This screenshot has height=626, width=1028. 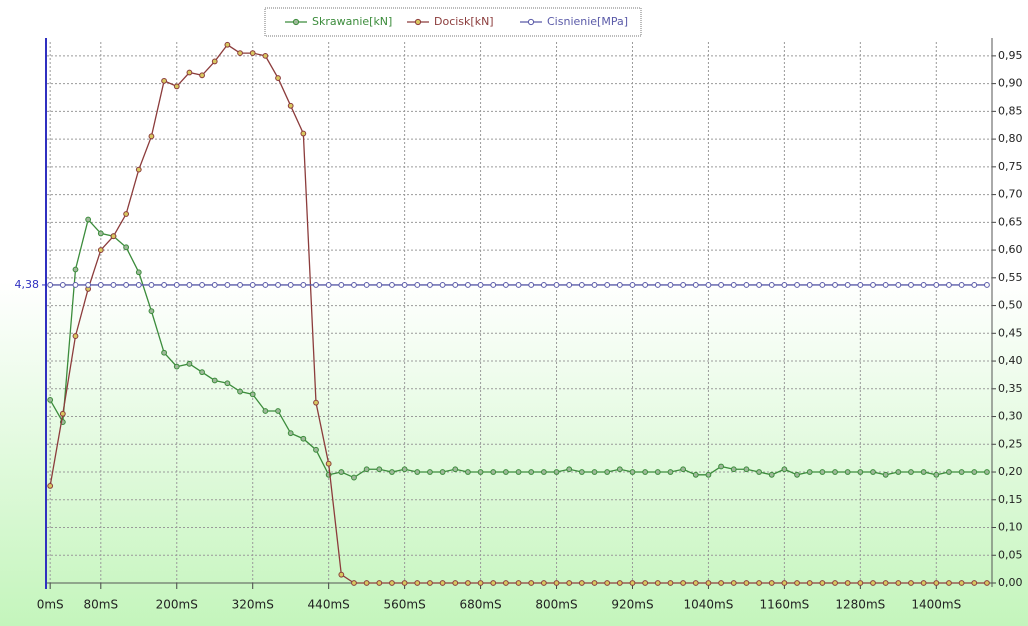 What do you see at coordinates (1010, 249) in the screenshot?
I see `y2-tick-label: 0,60` at bounding box center [1010, 249].